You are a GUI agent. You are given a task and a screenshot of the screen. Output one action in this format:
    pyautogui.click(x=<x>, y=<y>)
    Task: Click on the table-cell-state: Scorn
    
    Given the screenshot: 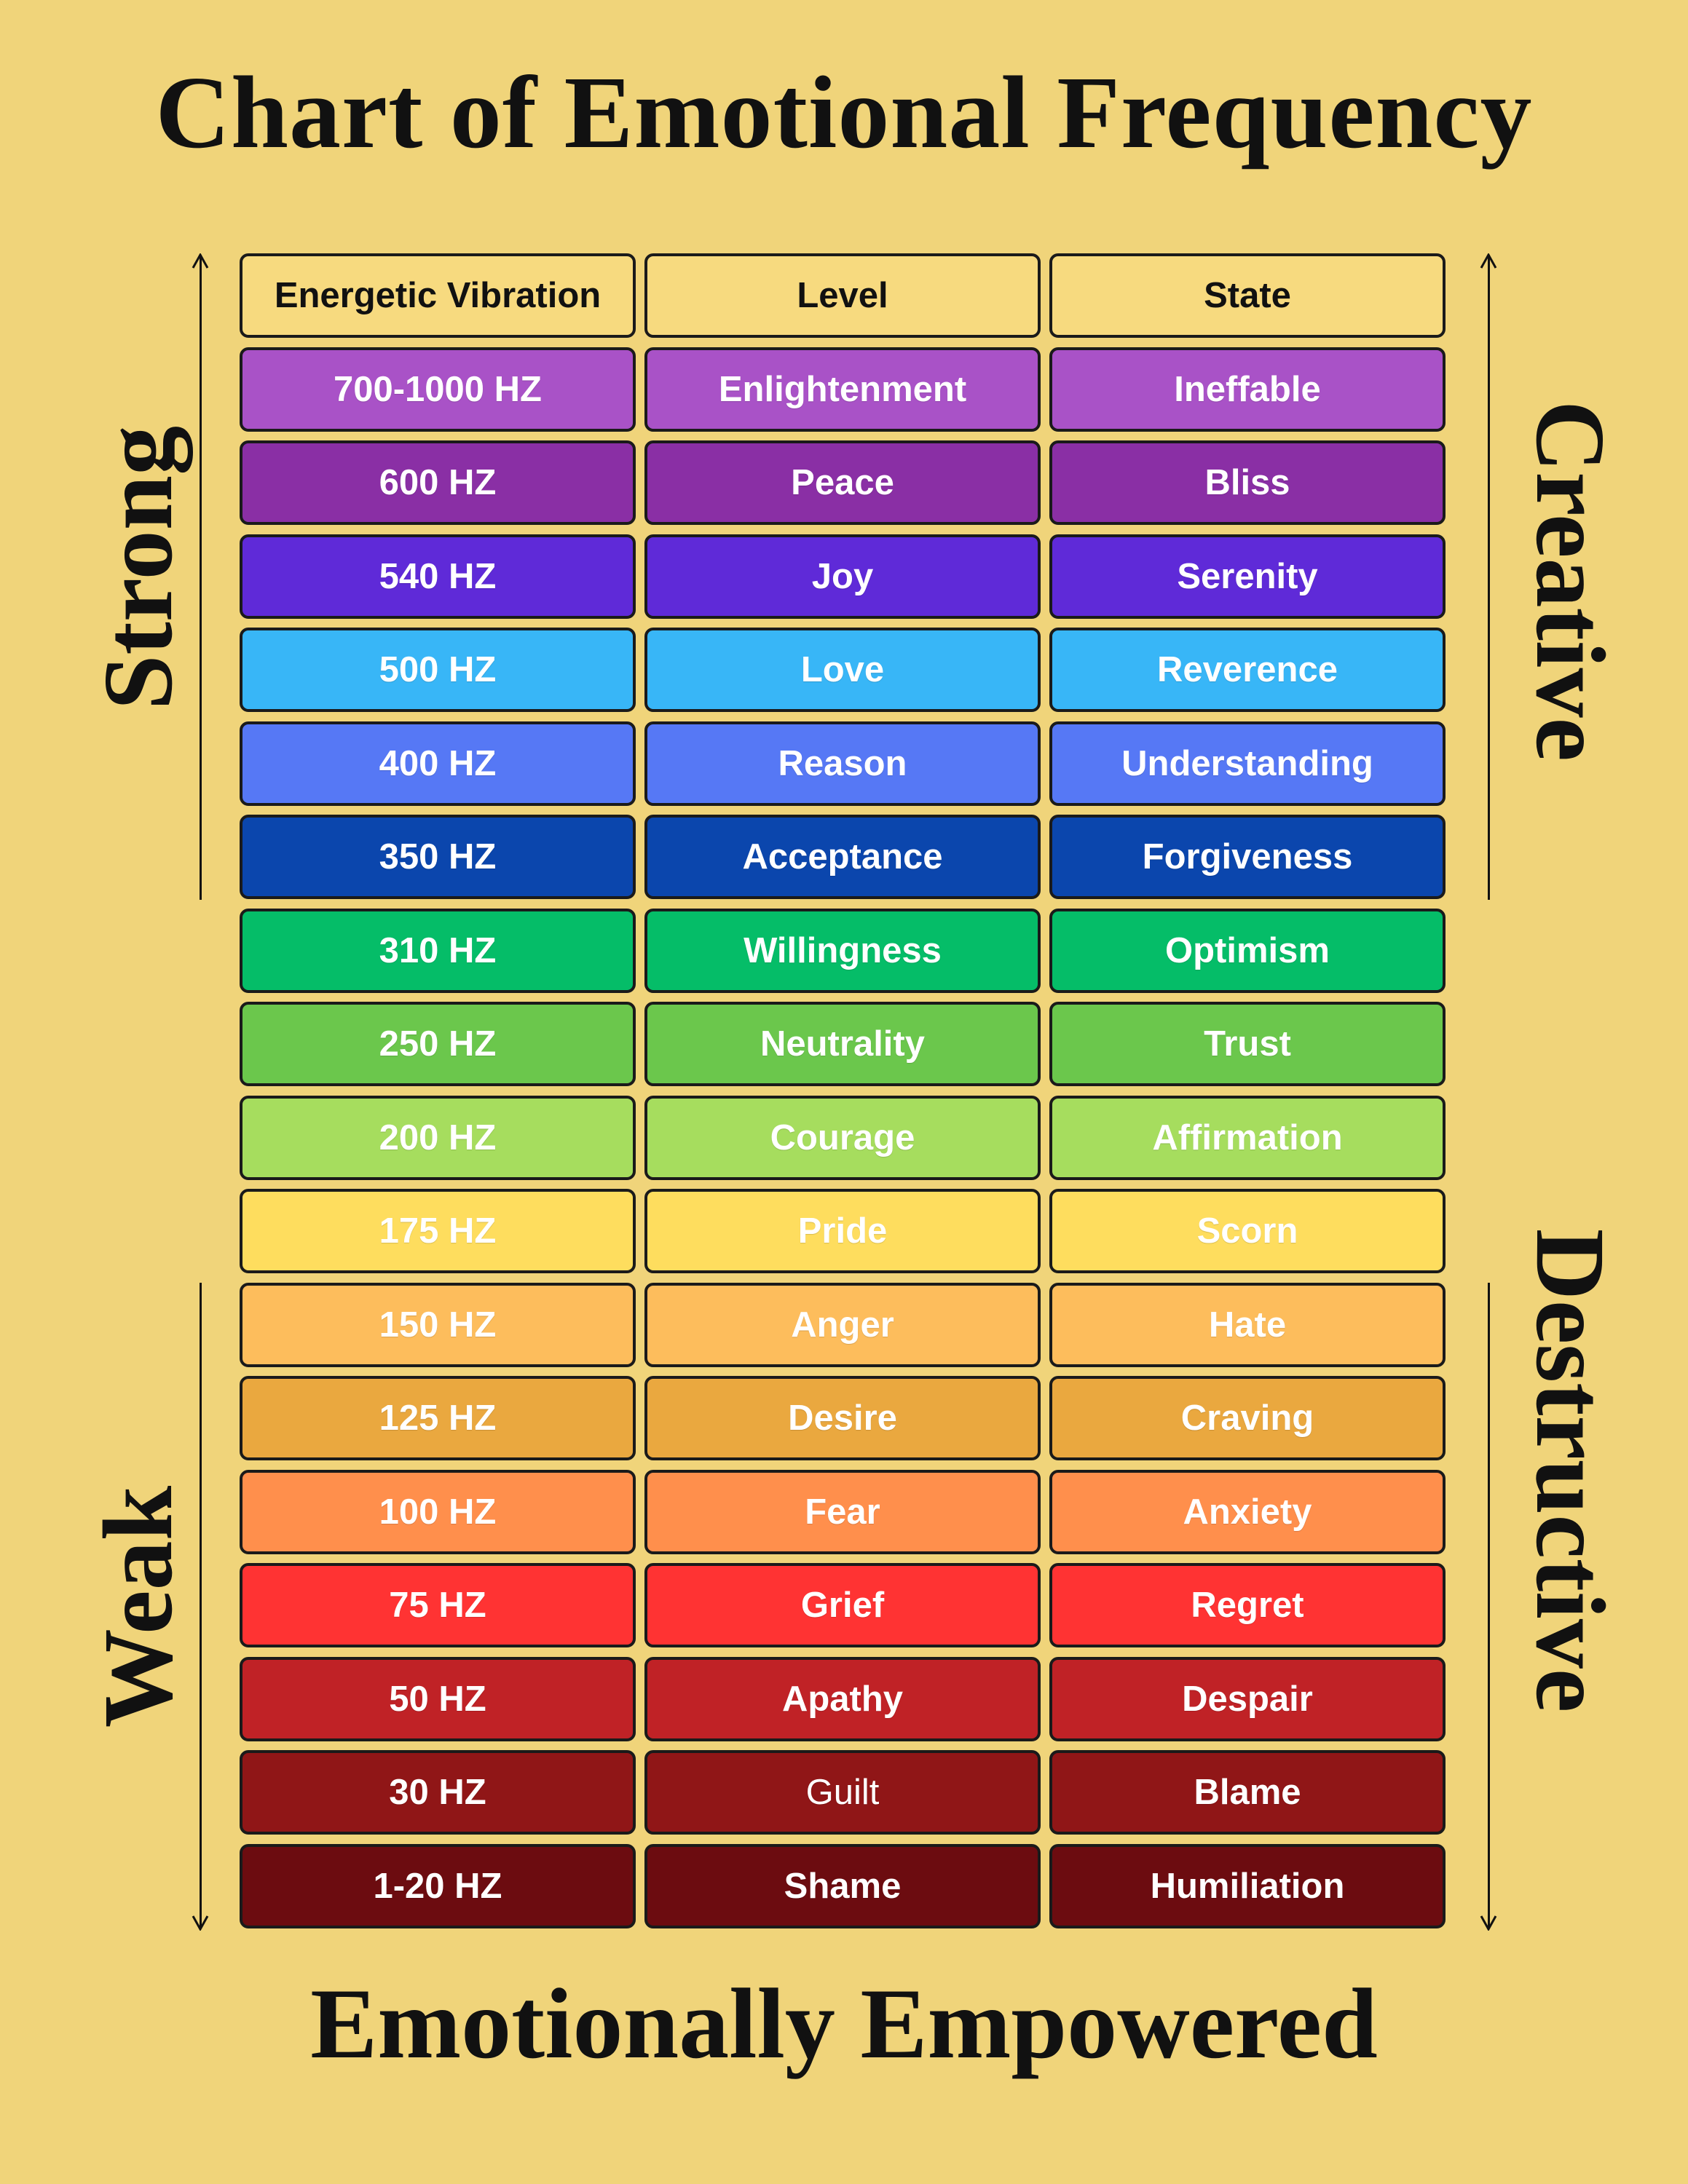 What is the action you would take?
    pyautogui.click(x=1247, y=1231)
    